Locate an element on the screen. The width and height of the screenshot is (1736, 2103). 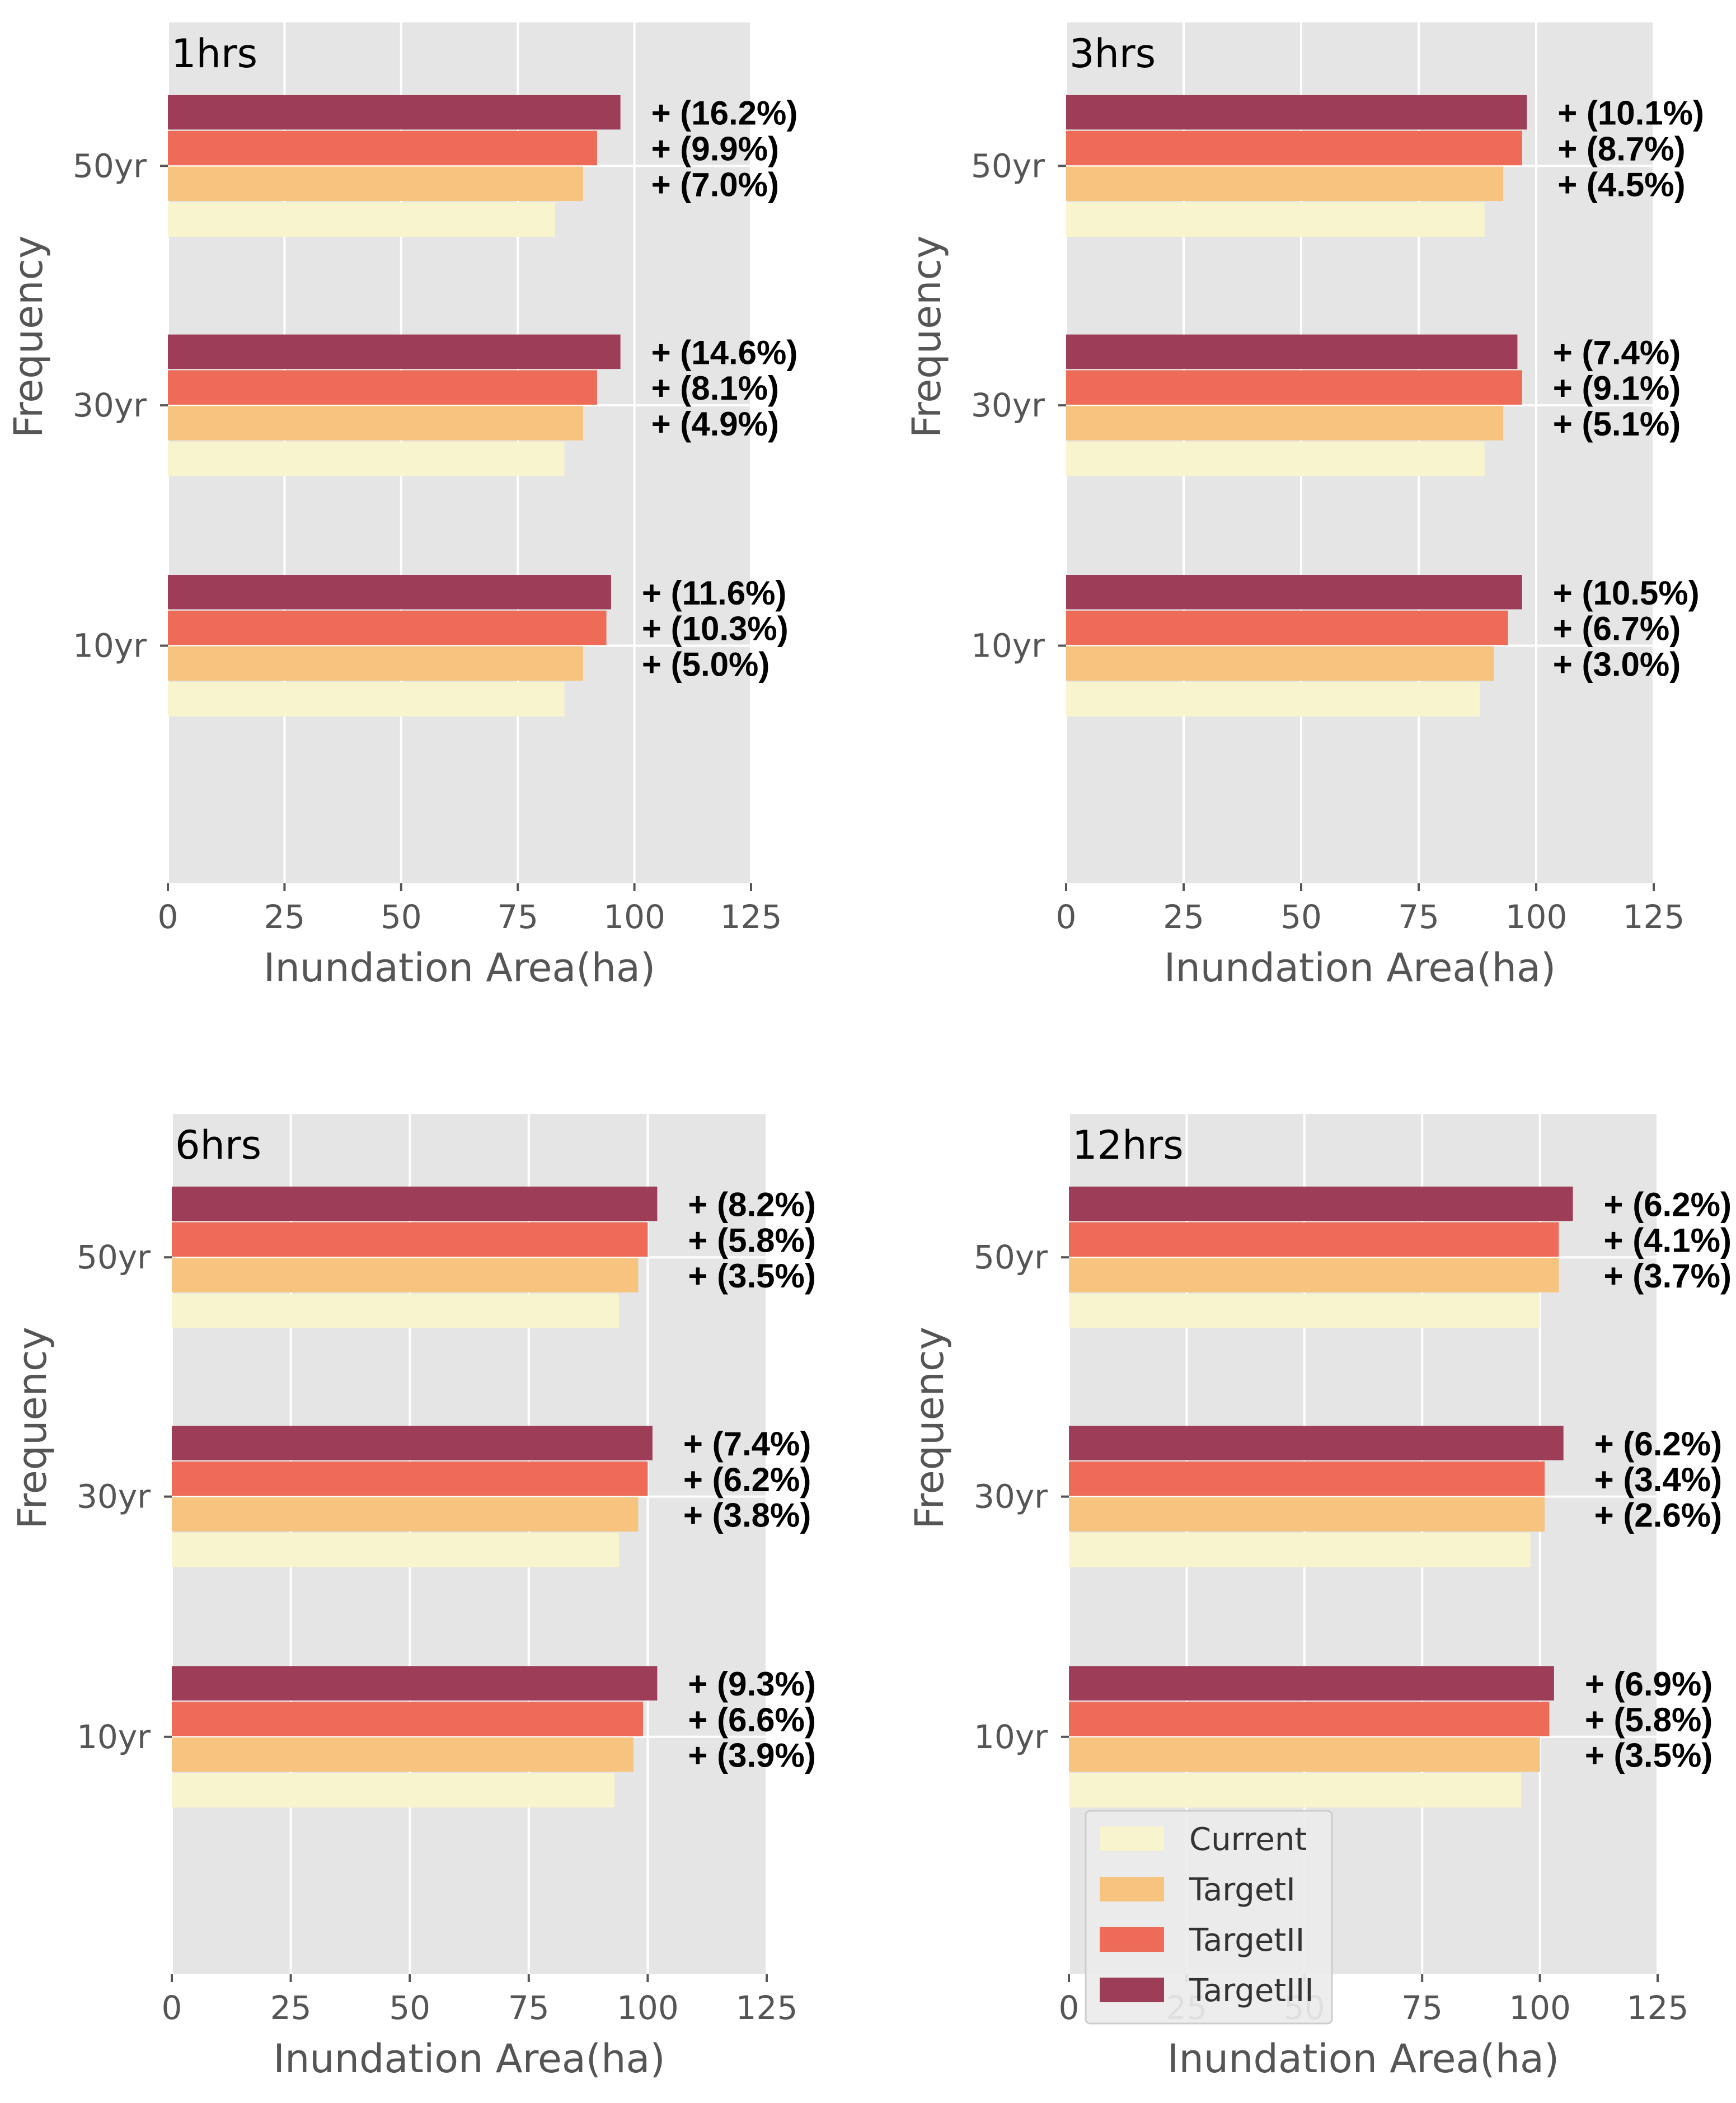
legend: Current TargetI TargetII TargetIII is located at coordinates (1209, 1917).